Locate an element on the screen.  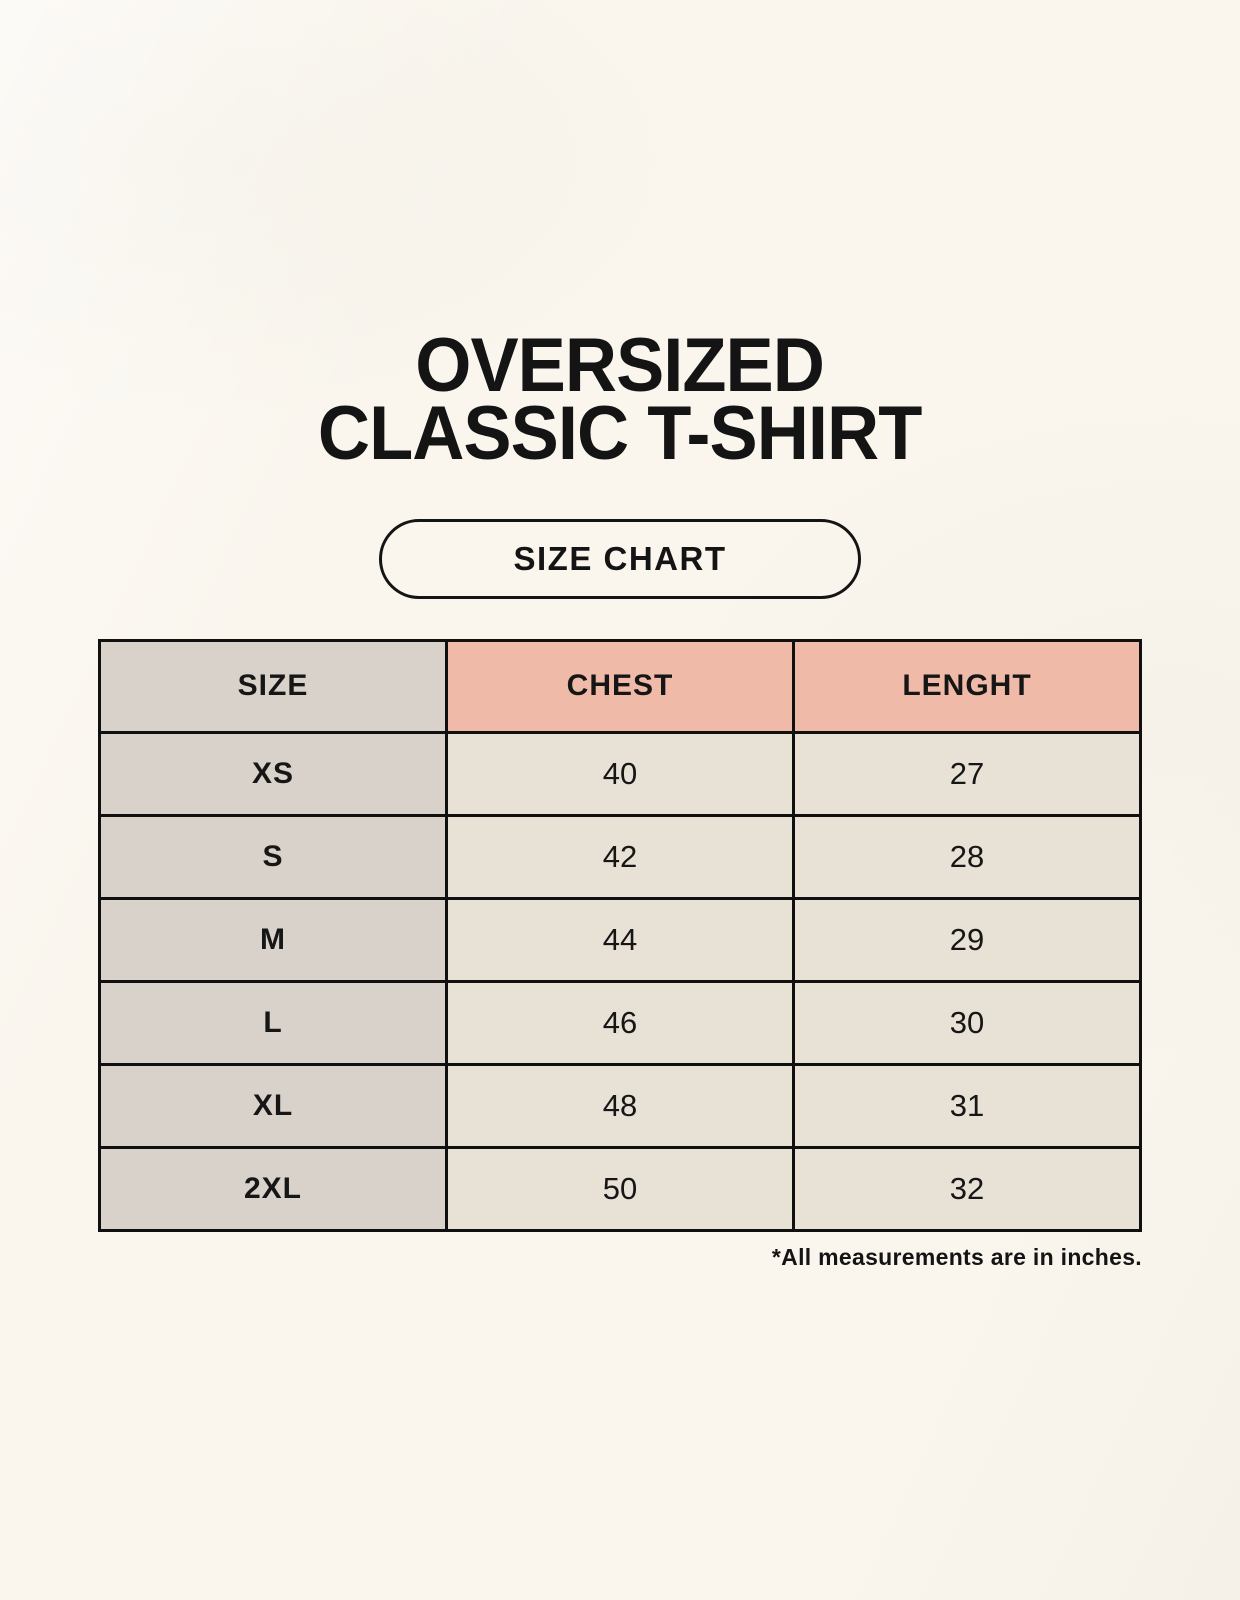
table-cell-size: XL is located at coordinates (273, 1105).